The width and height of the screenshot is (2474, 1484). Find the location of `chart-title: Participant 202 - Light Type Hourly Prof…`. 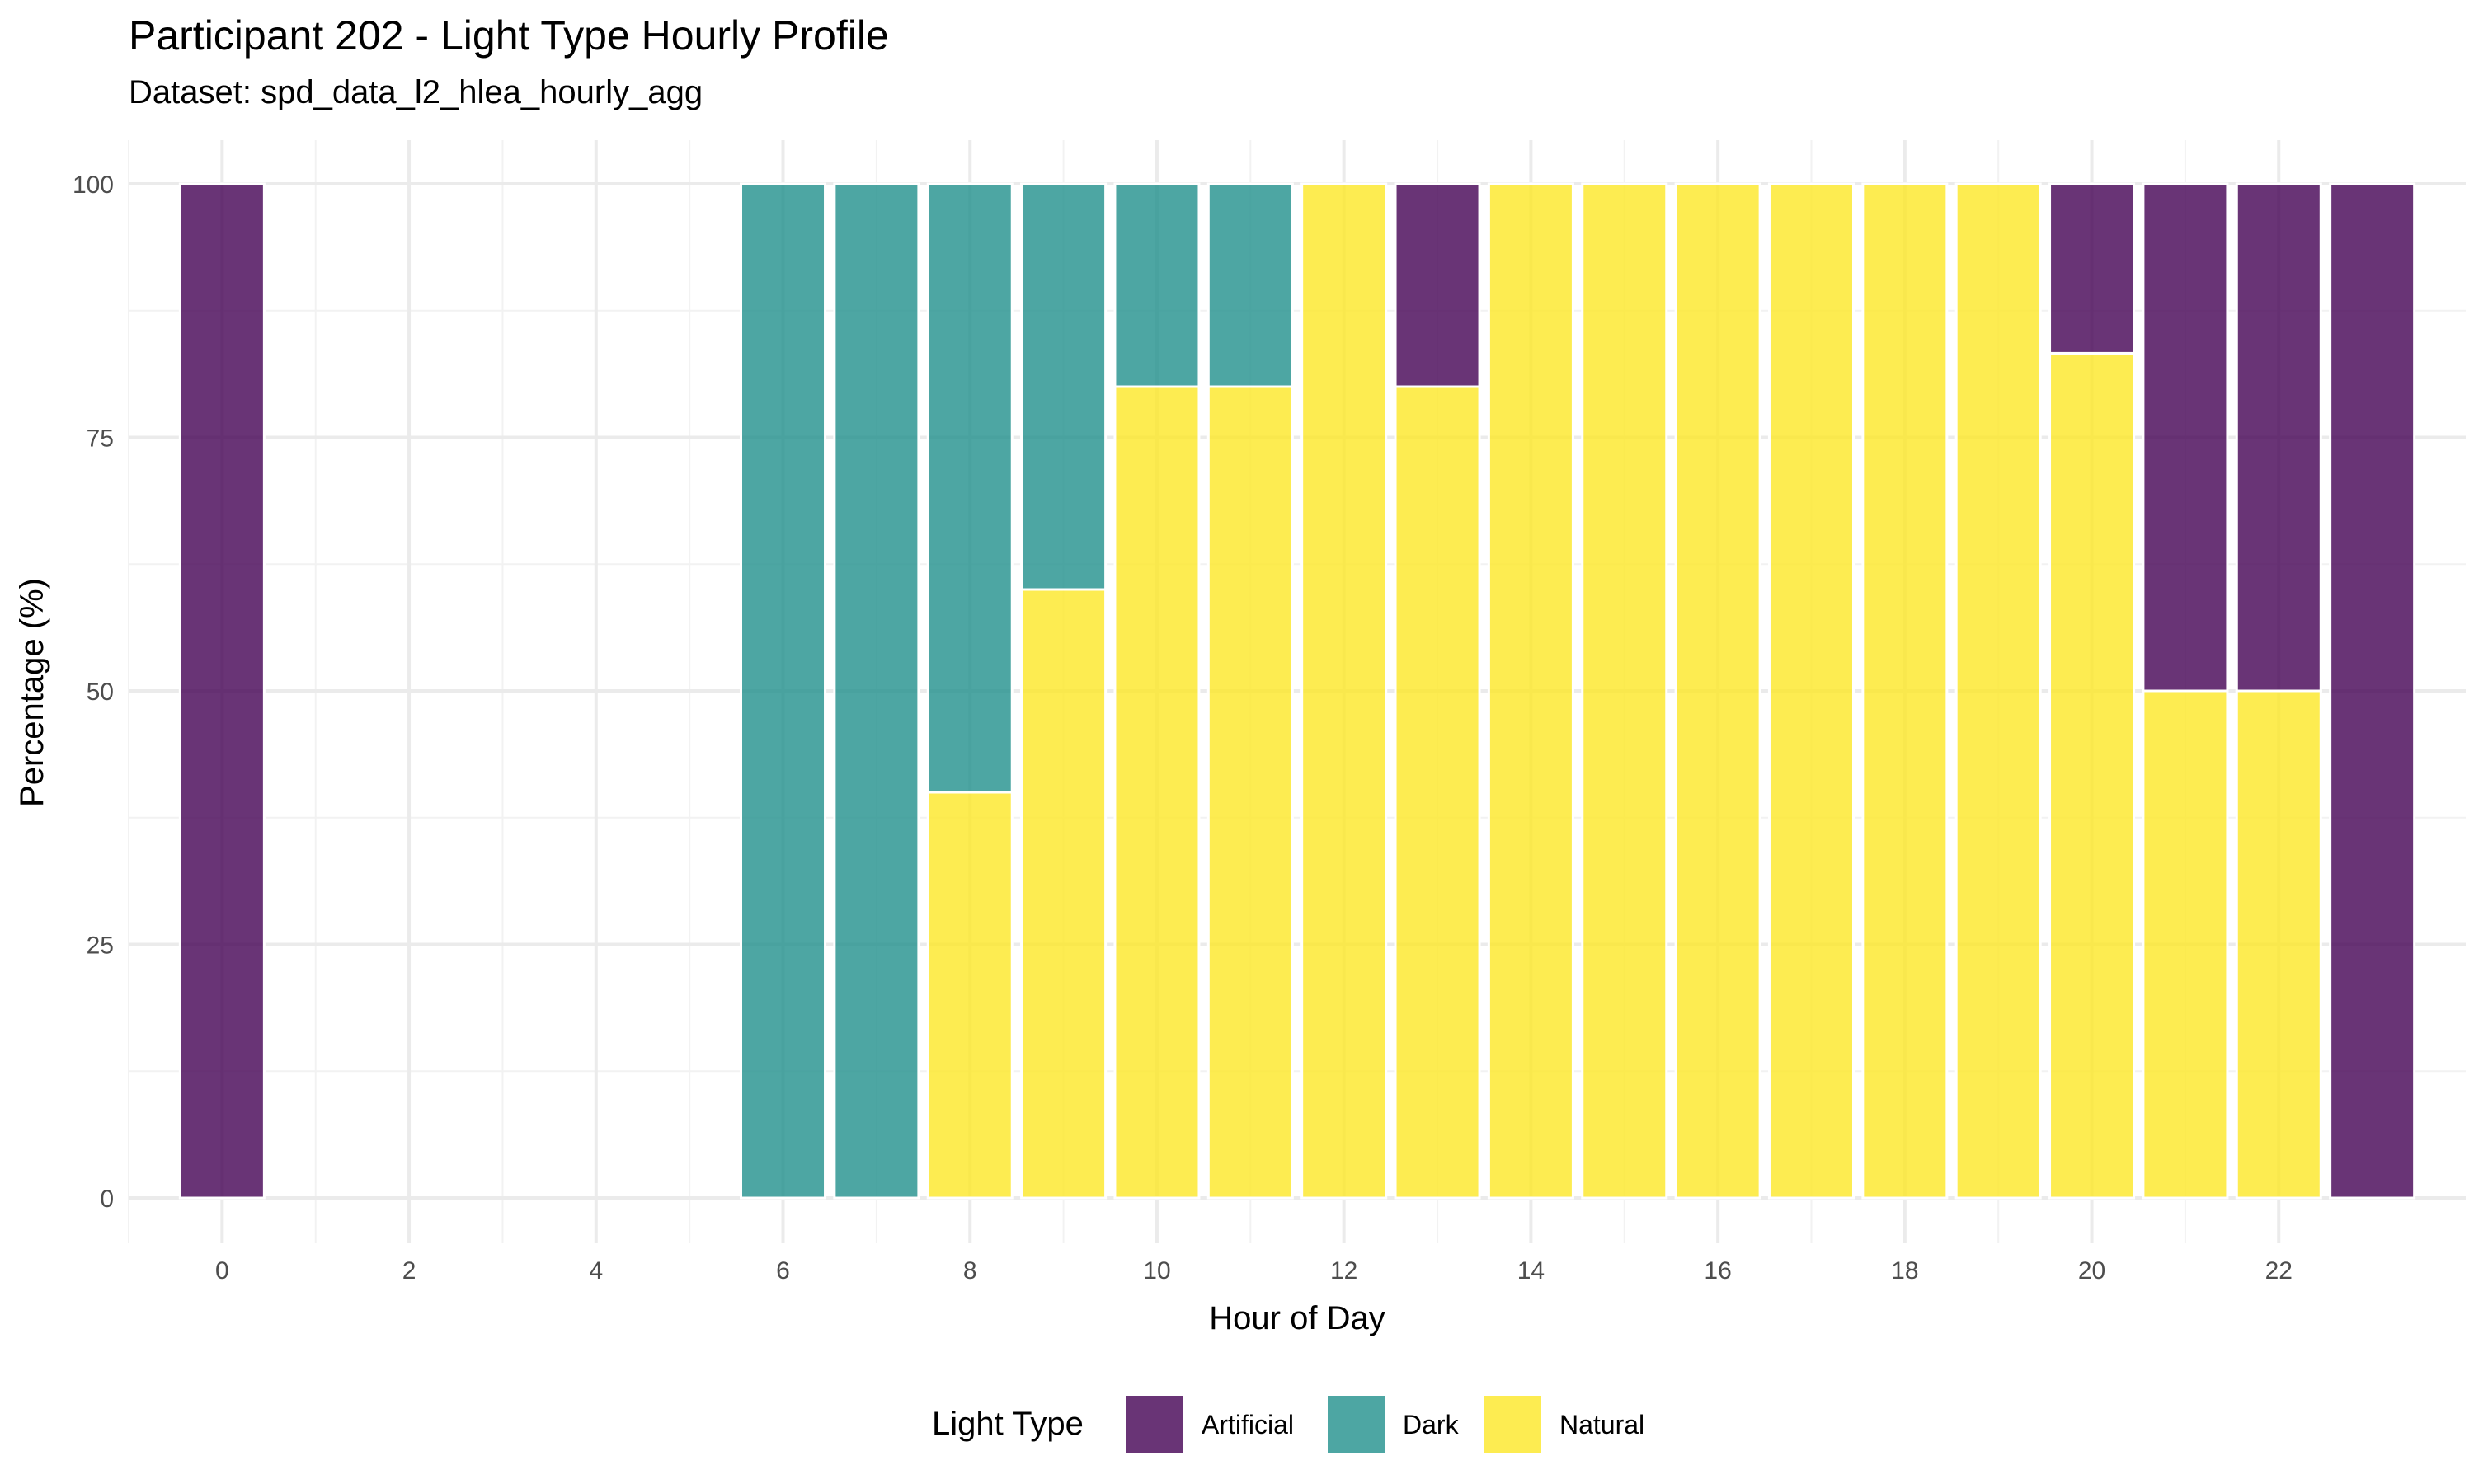

chart-title: Participant 202 - Light Type Hourly Prof… is located at coordinates (509, 35).